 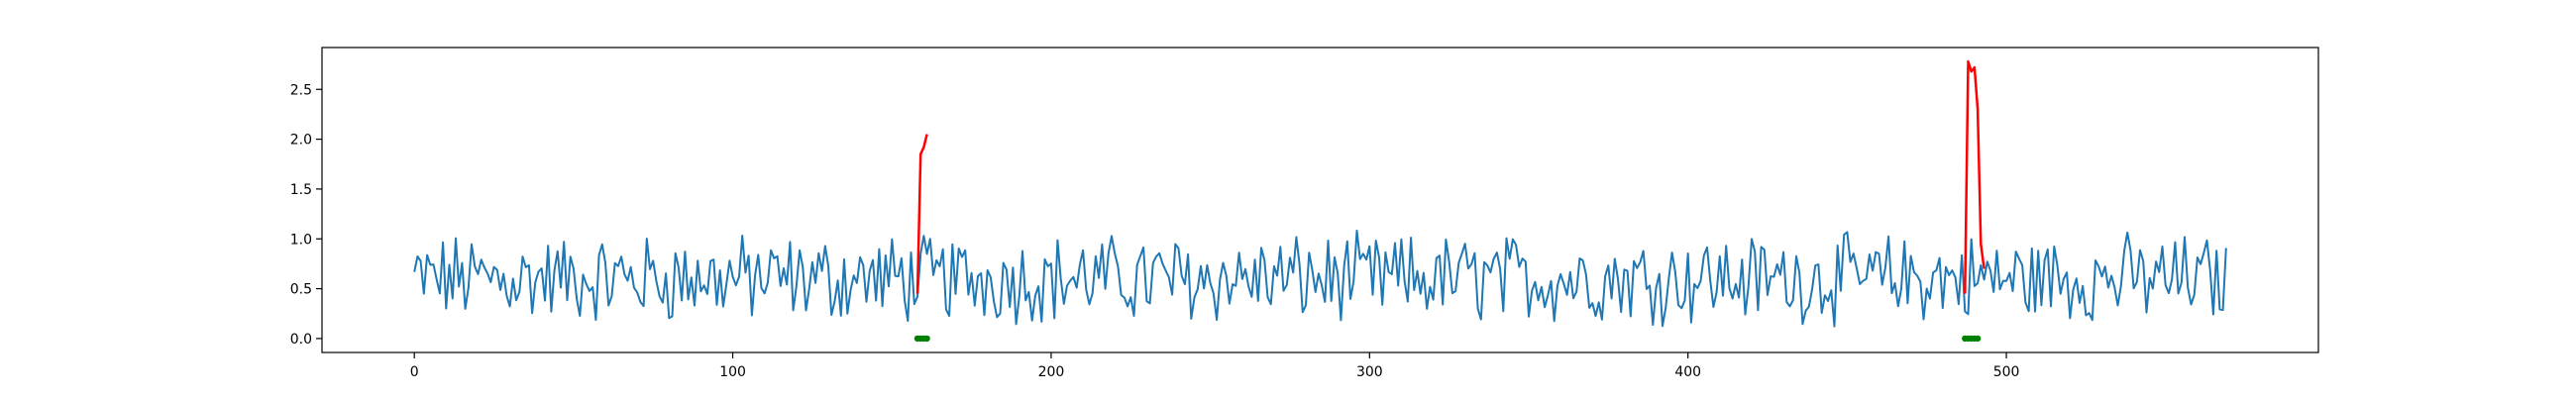 What do you see at coordinates (415, 372) in the screenshot?
I see `x-tick-label: 0` at bounding box center [415, 372].